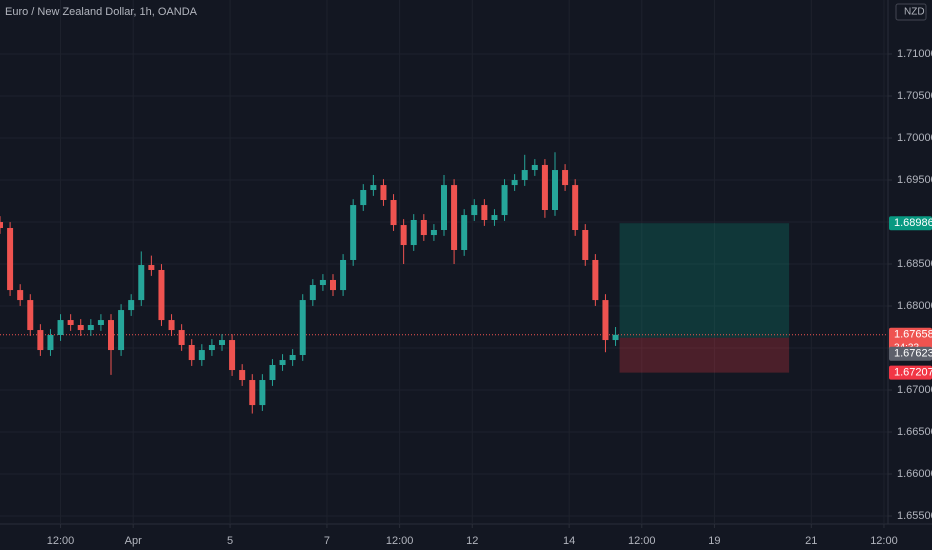 This screenshot has height=550, width=932. Describe the element at coordinates (914, 264) in the screenshot. I see `y-tick-label: 1.68500` at that location.